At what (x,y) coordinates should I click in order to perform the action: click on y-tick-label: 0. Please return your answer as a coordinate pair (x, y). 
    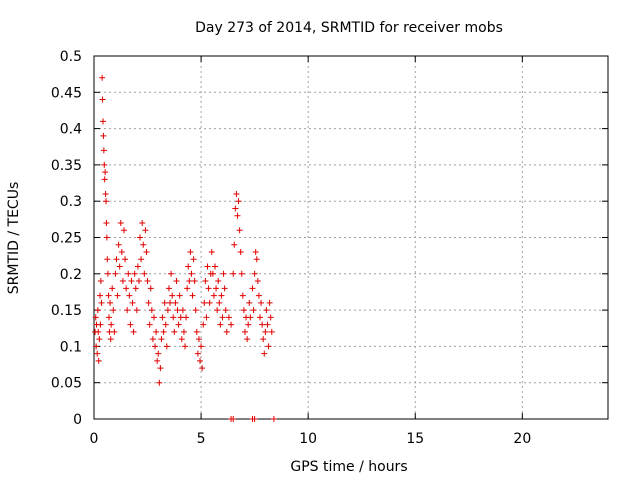
    Looking at the image, I should click on (77, 420).